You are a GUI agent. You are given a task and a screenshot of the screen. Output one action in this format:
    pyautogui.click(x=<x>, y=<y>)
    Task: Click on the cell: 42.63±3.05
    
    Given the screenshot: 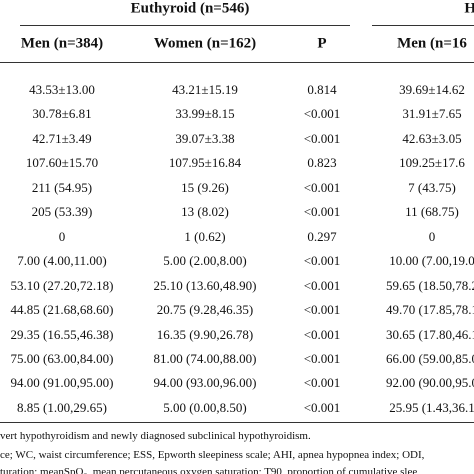 What is the action you would take?
    pyautogui.click(x=432, y=138)
    